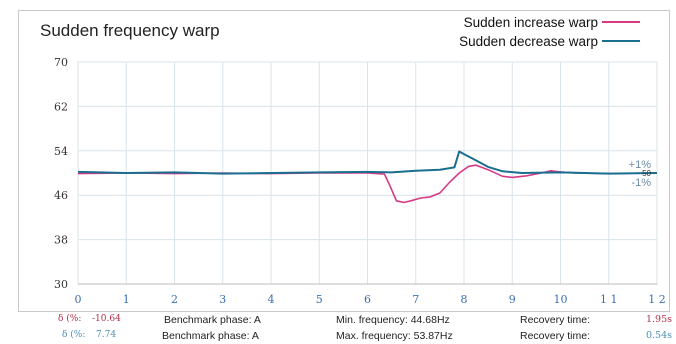 The height and width of the screenshot is (344, 676). I want to click on x-tick-label: 1 1, so click(609, 299).